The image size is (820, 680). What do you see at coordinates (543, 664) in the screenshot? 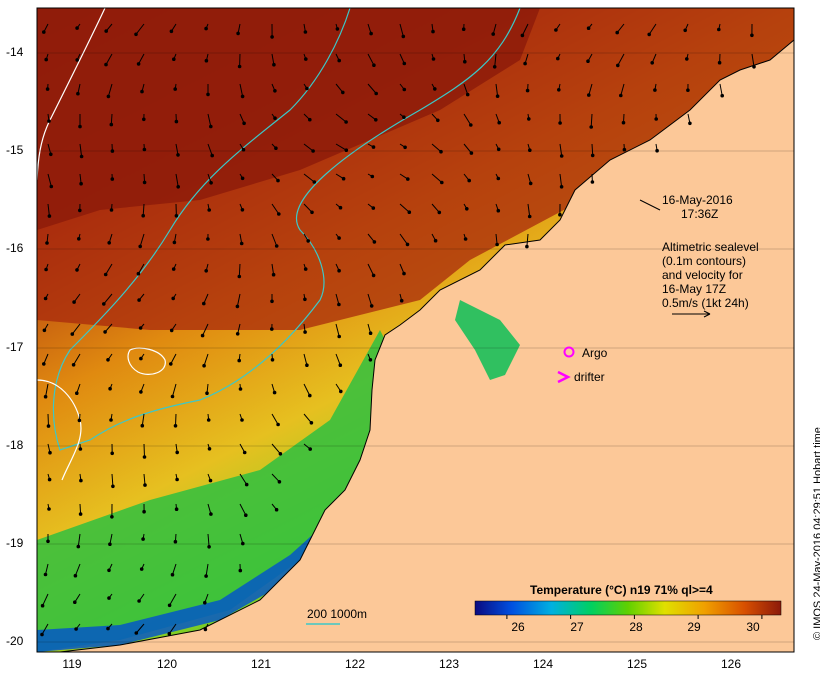
I see `lon-tick-label: 124` at bounding box center [543, 664].